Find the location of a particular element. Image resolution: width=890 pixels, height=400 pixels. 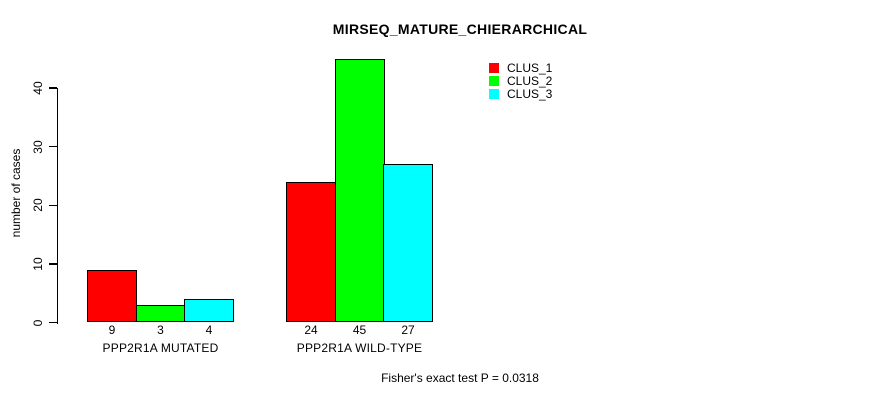

bar-value-label: 3 is located at coordinates (160, 330).